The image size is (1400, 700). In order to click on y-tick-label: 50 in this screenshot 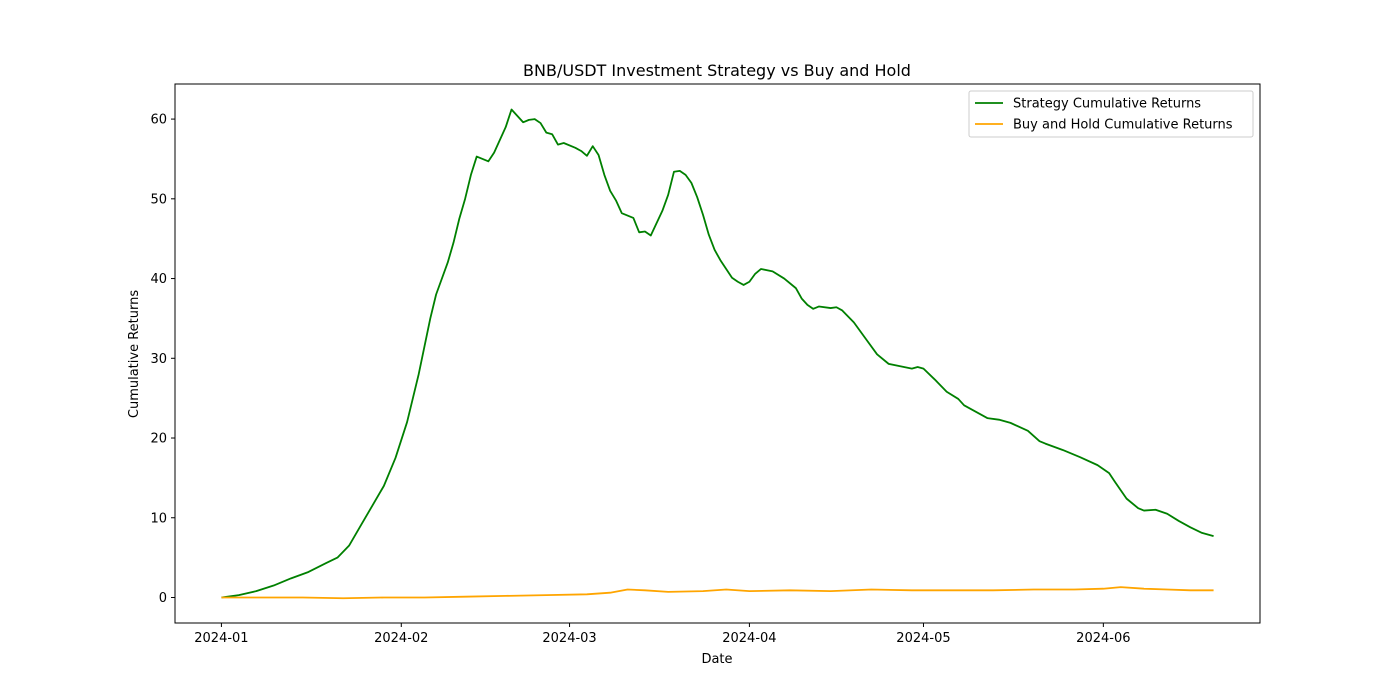, I will do `click(158, 199)`.